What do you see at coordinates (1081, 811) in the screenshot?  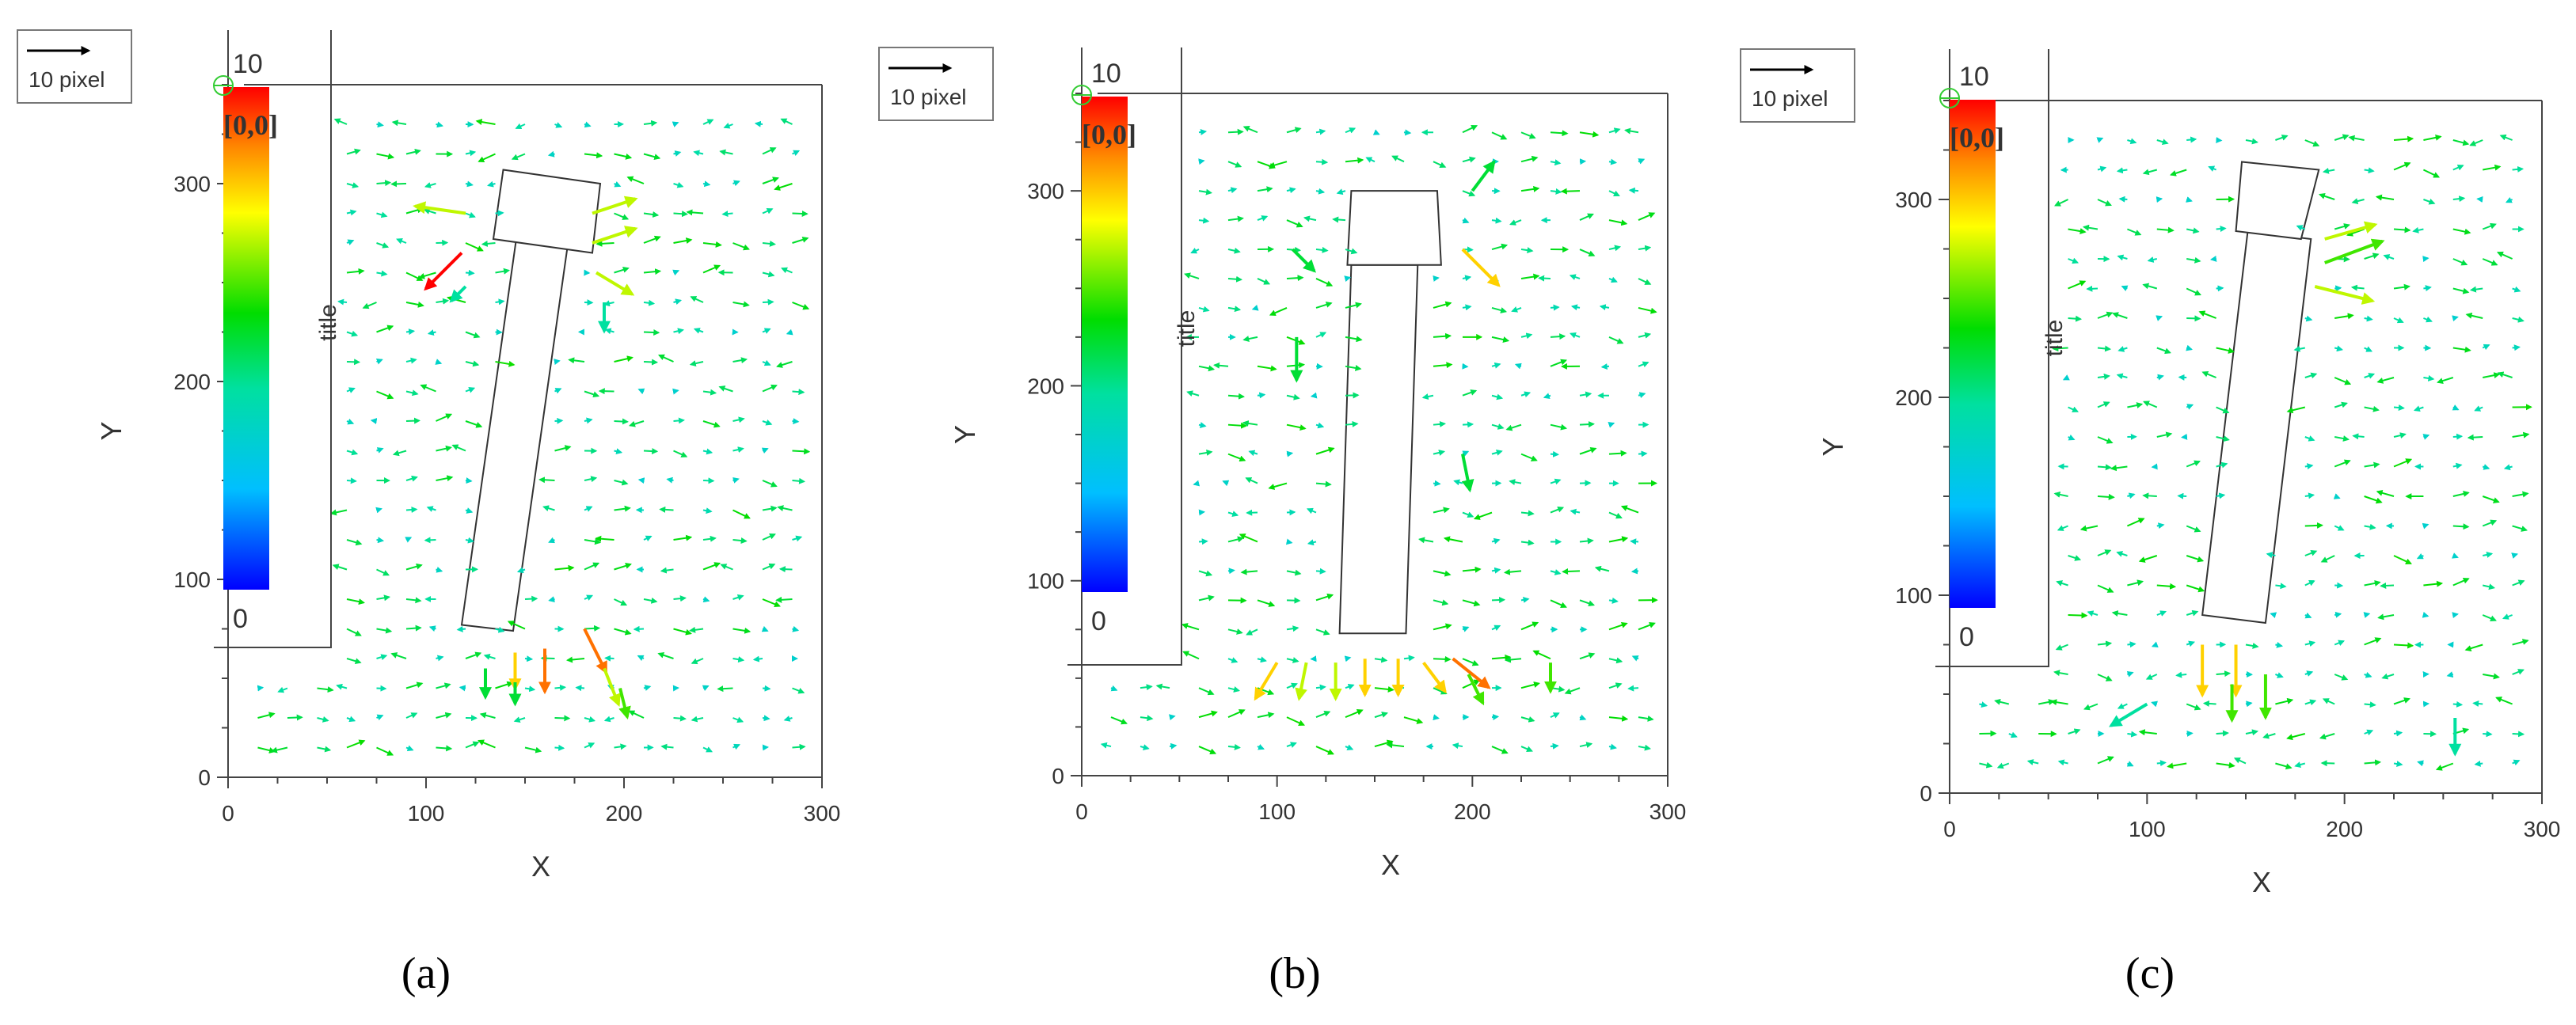 I see `x-tick-label: 0` at bounding box center [1081, 811].